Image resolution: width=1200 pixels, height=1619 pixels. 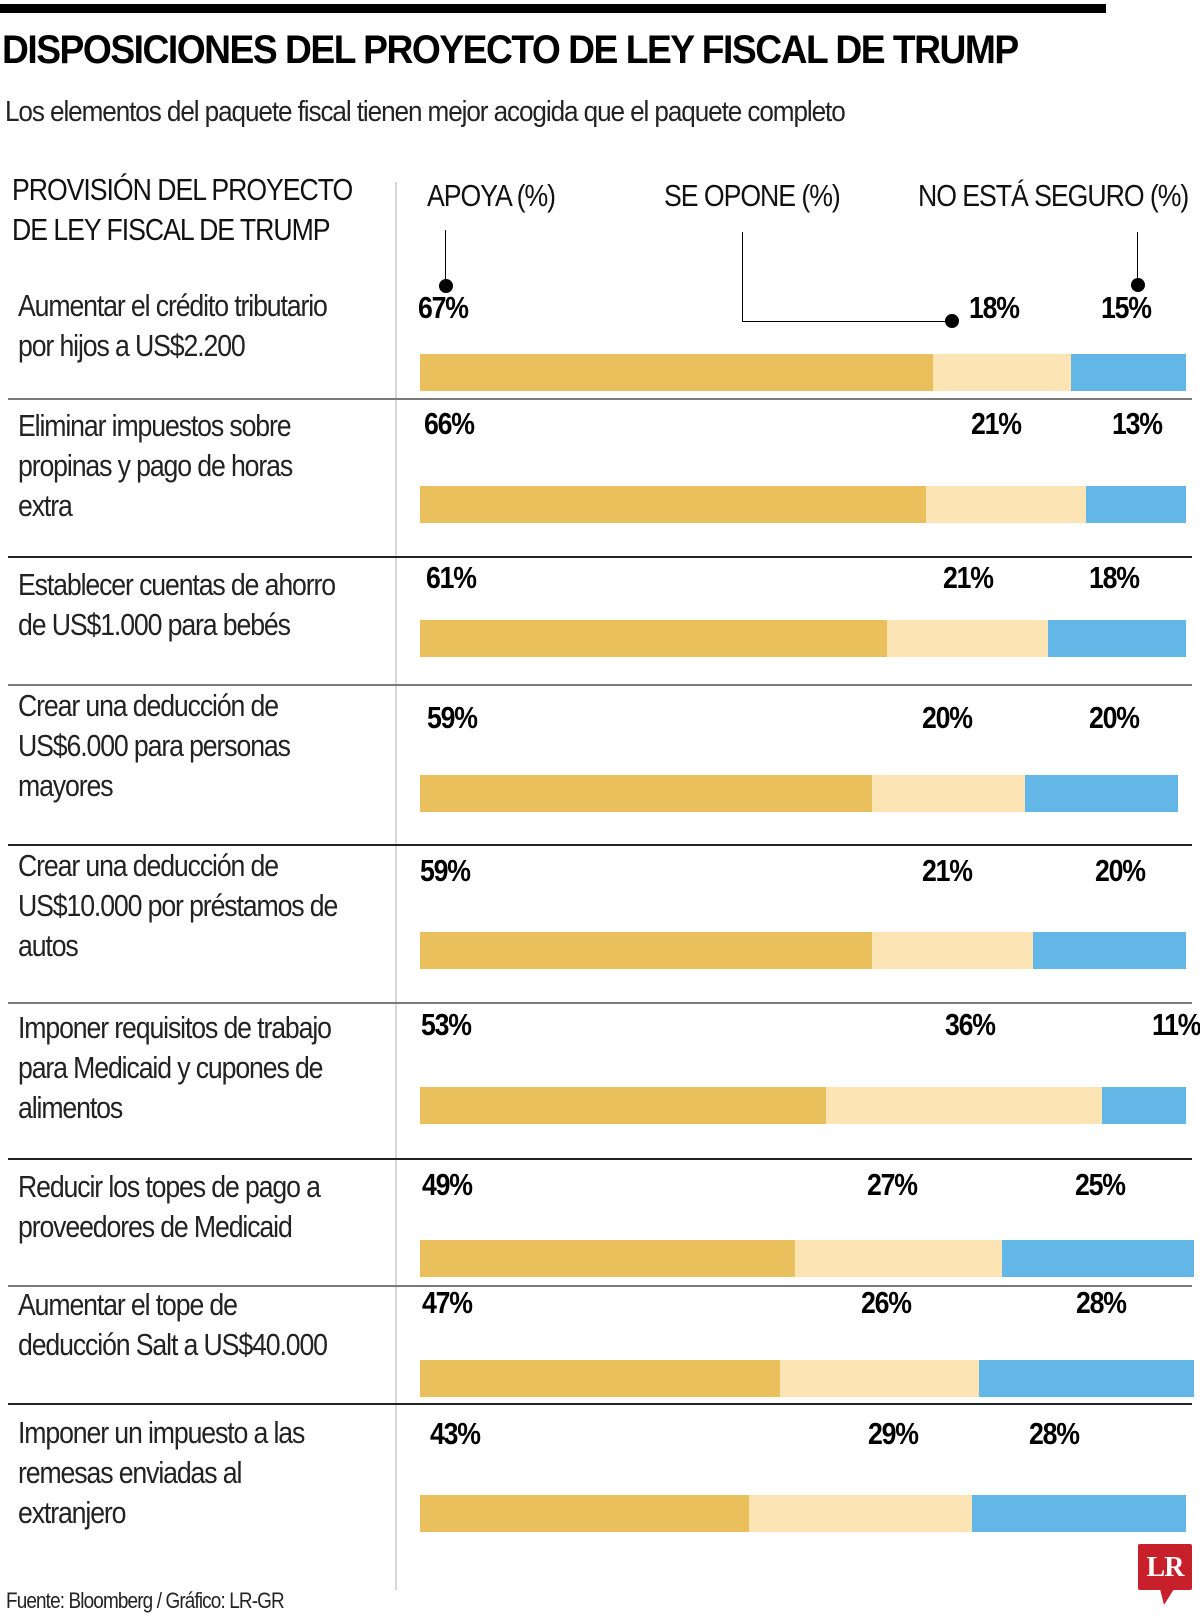 What do you see at coordinates (994, 307) in the screenshot?
I see `value-label-oppose: 18%` at bounding box center [994, 307].